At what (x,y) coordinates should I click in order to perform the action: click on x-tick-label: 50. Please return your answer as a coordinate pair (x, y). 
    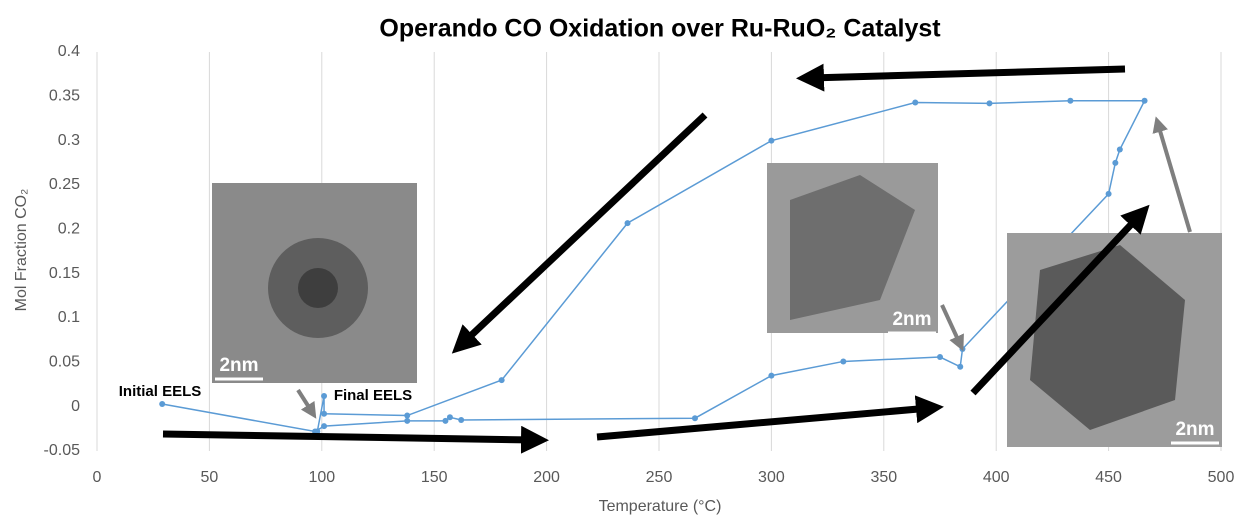
    Looking at the image, I should click on (210, 477).